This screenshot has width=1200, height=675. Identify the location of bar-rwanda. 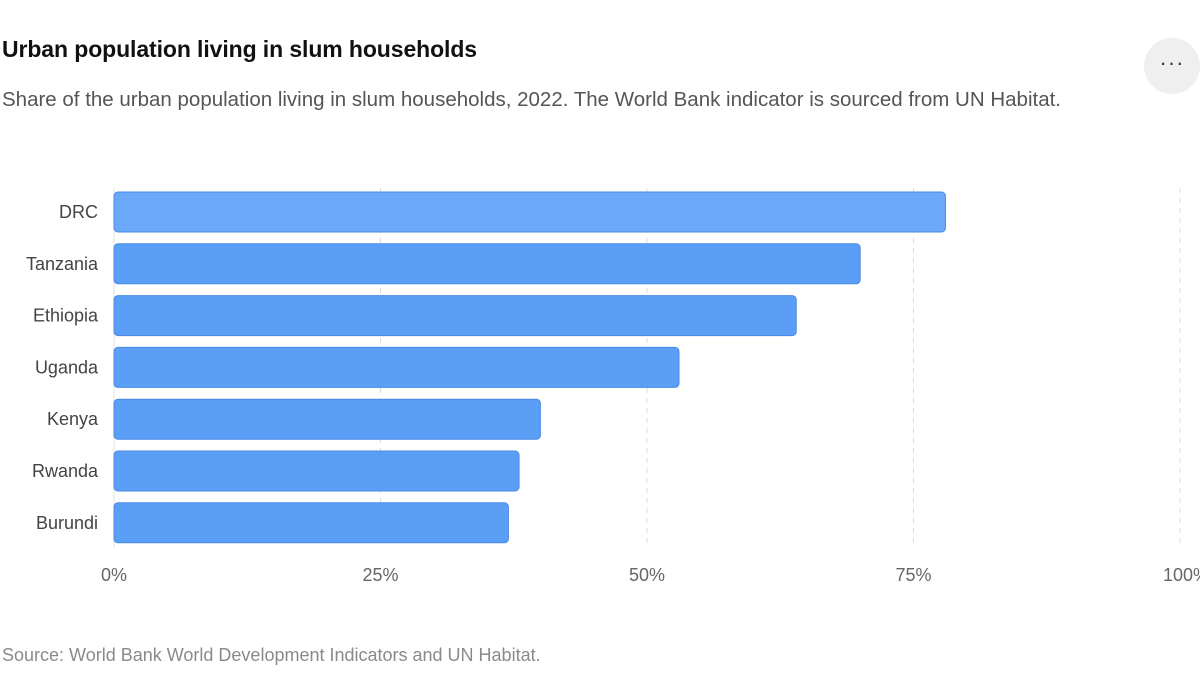
(316, 471).